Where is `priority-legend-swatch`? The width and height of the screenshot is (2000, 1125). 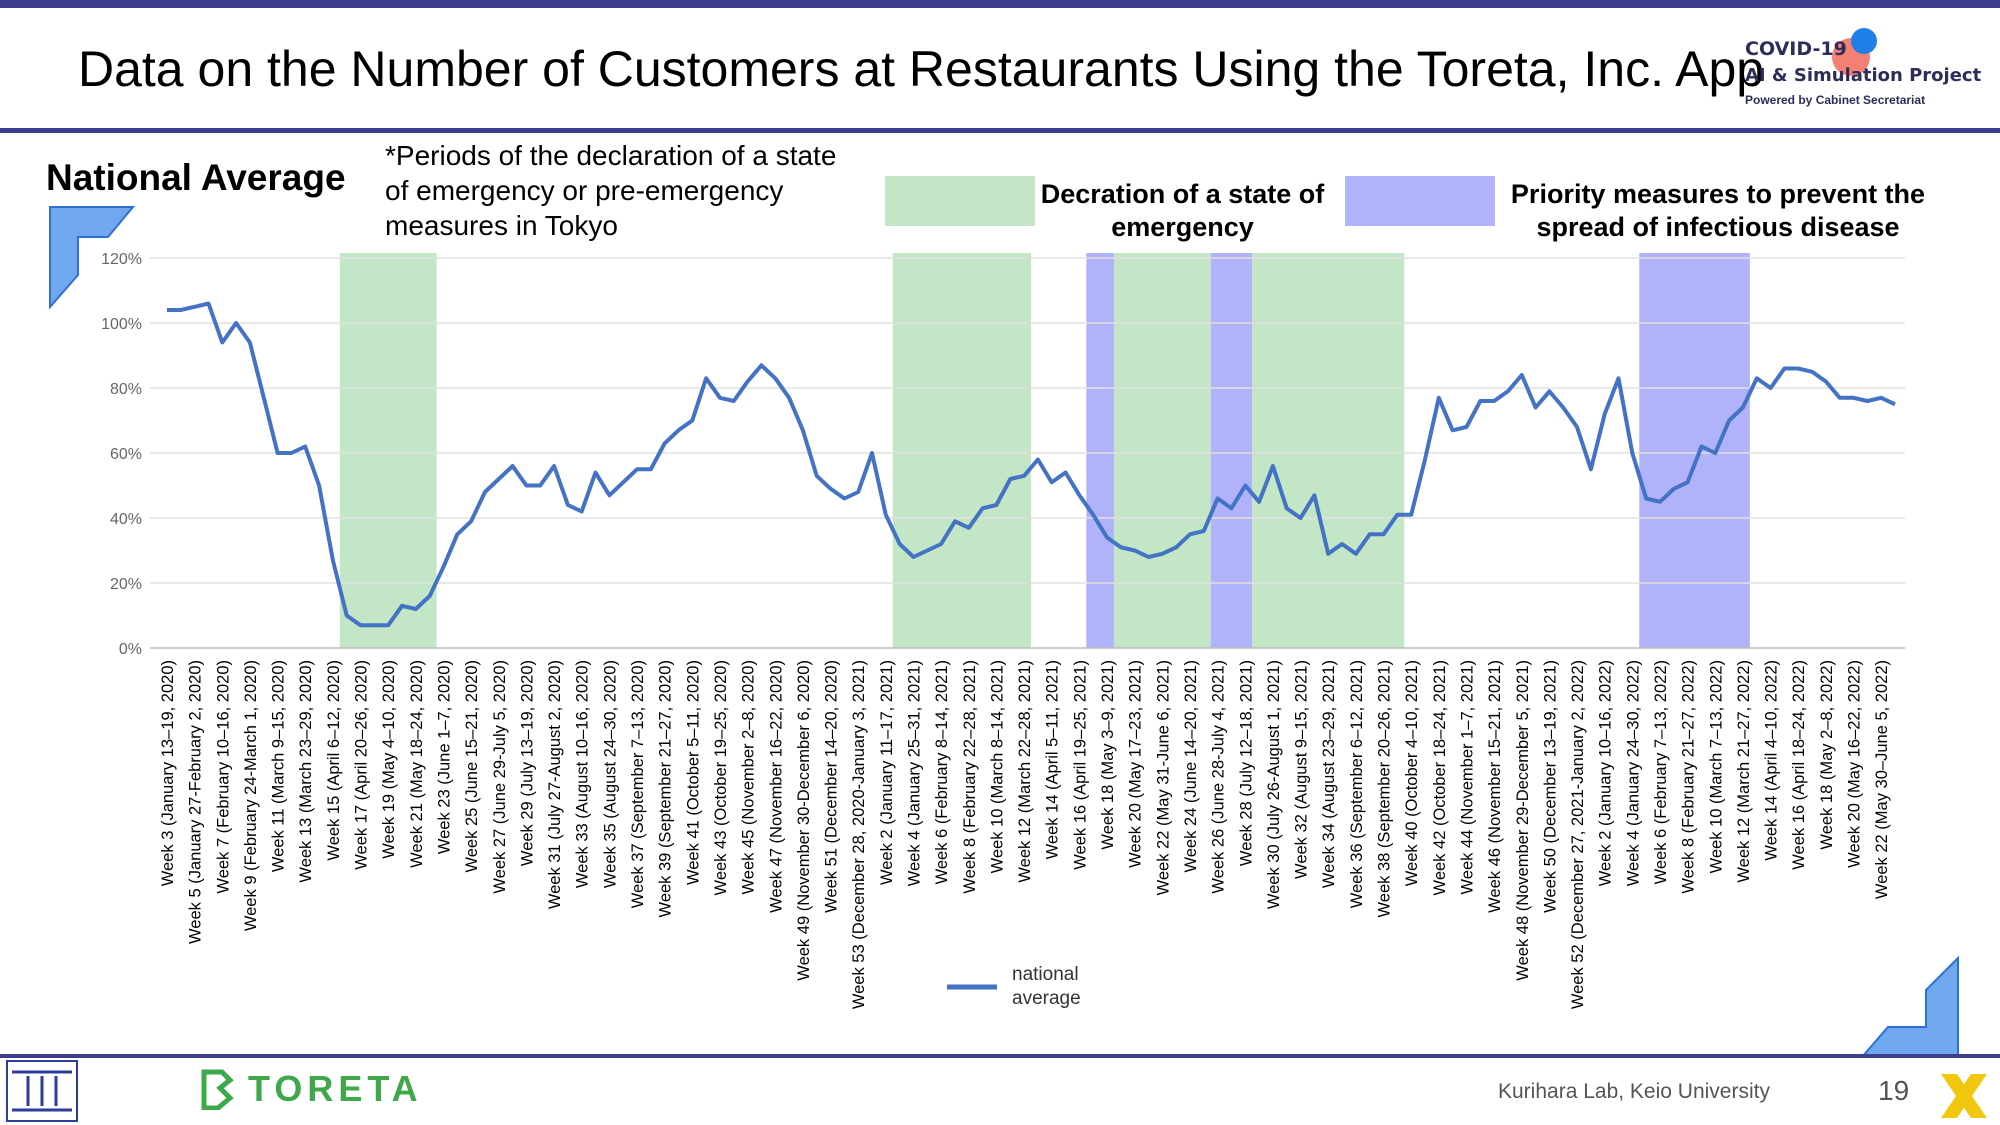 priority-legend-swatch is located at coordinates (1420, 201).